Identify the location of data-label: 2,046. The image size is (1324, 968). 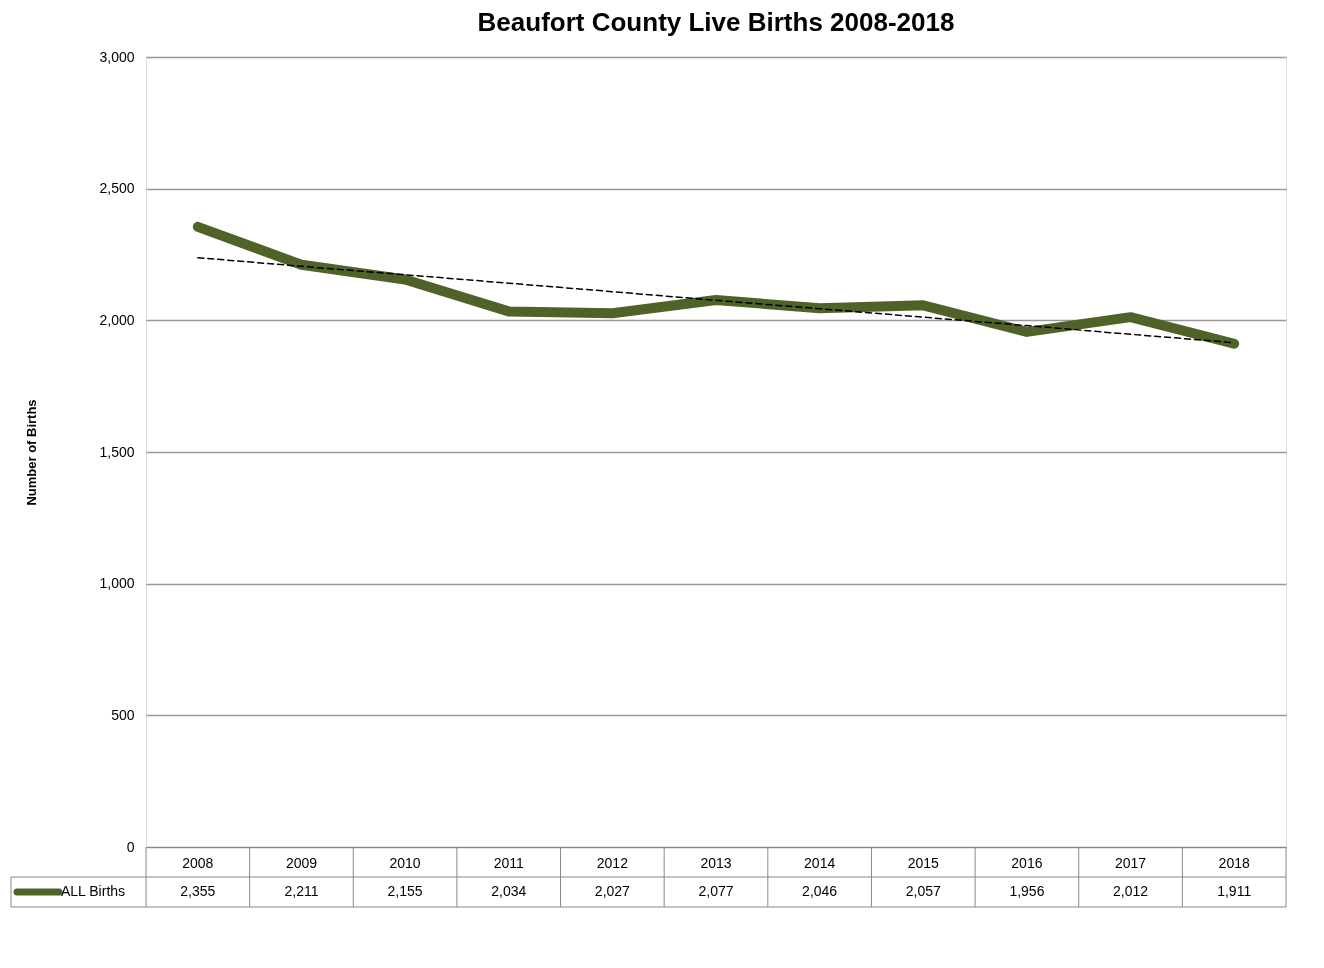
(820, 891).